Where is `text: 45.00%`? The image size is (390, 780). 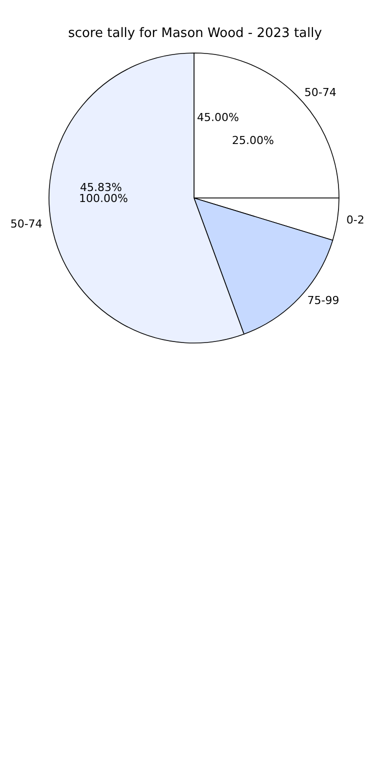
text: 45.00% is located at coordinates (218, 117).